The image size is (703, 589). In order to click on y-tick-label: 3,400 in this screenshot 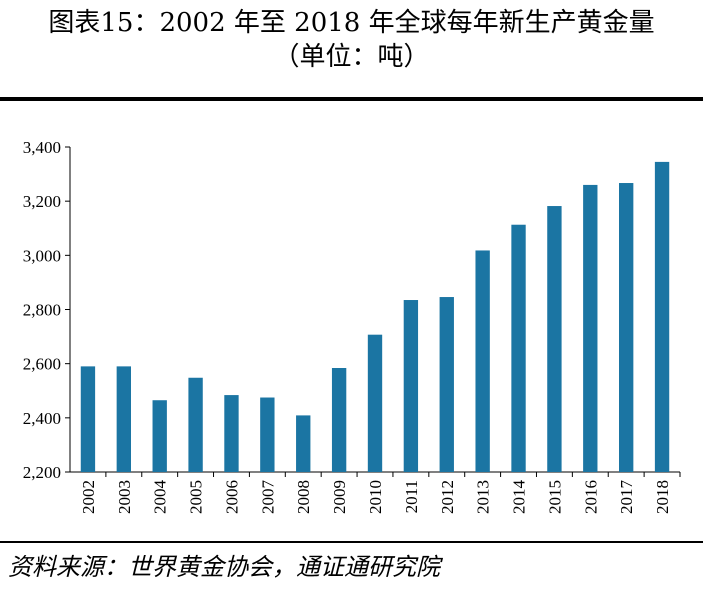, I will do `click(42, 147)`.